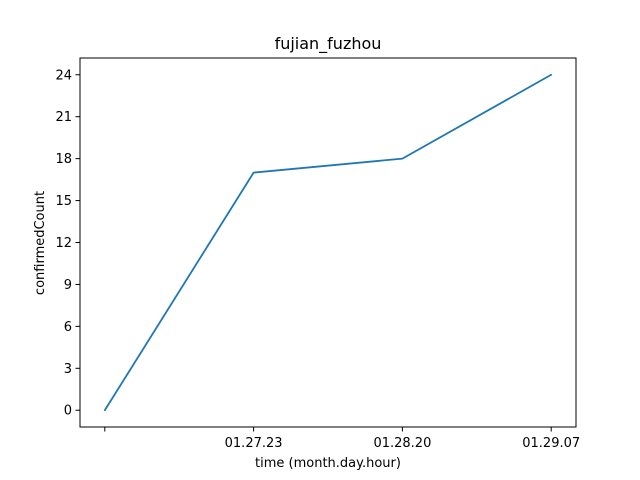 The image size is (640, 480). Describe the element at coordinates (68, 411) in the screenshot. I see `y-tick-label: 0` at that location.